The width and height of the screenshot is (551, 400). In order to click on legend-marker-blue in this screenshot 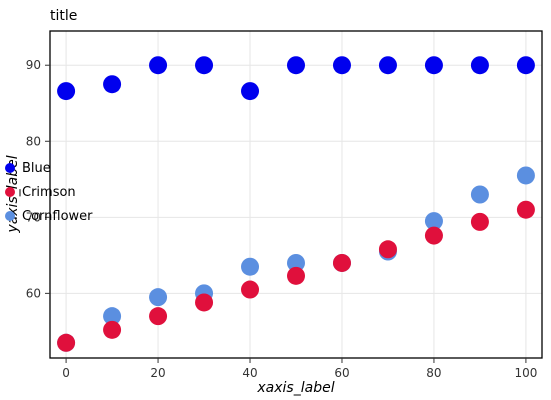, I will do `click(10, 168)`.